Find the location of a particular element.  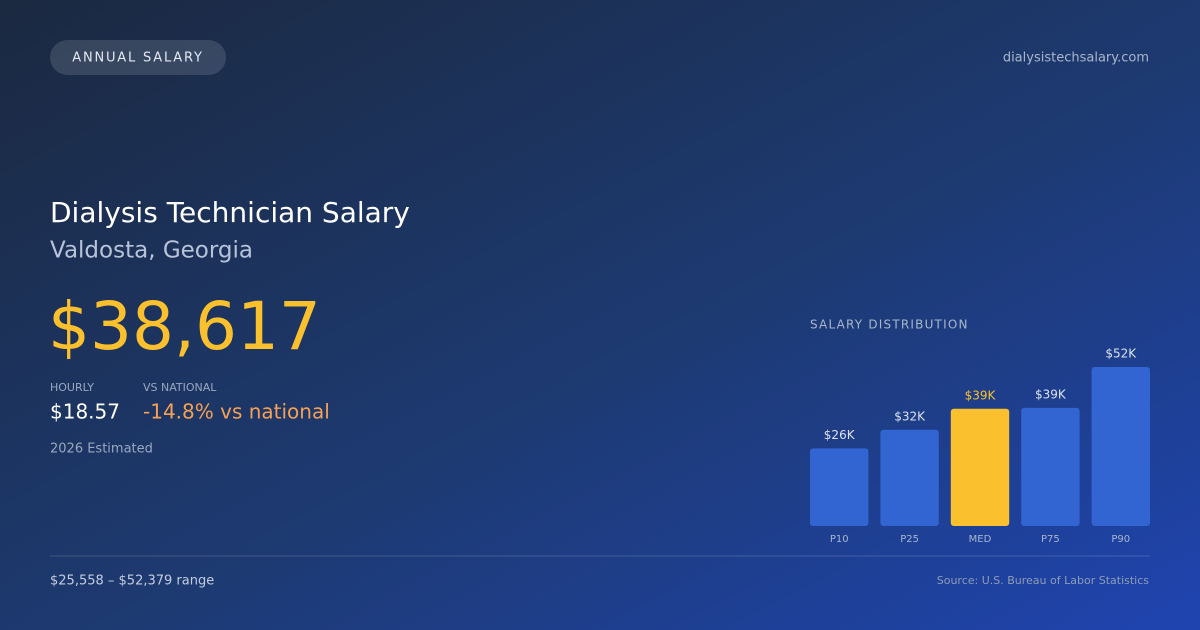

x-tick-label: P75 is located at coordinates (1050, 539).